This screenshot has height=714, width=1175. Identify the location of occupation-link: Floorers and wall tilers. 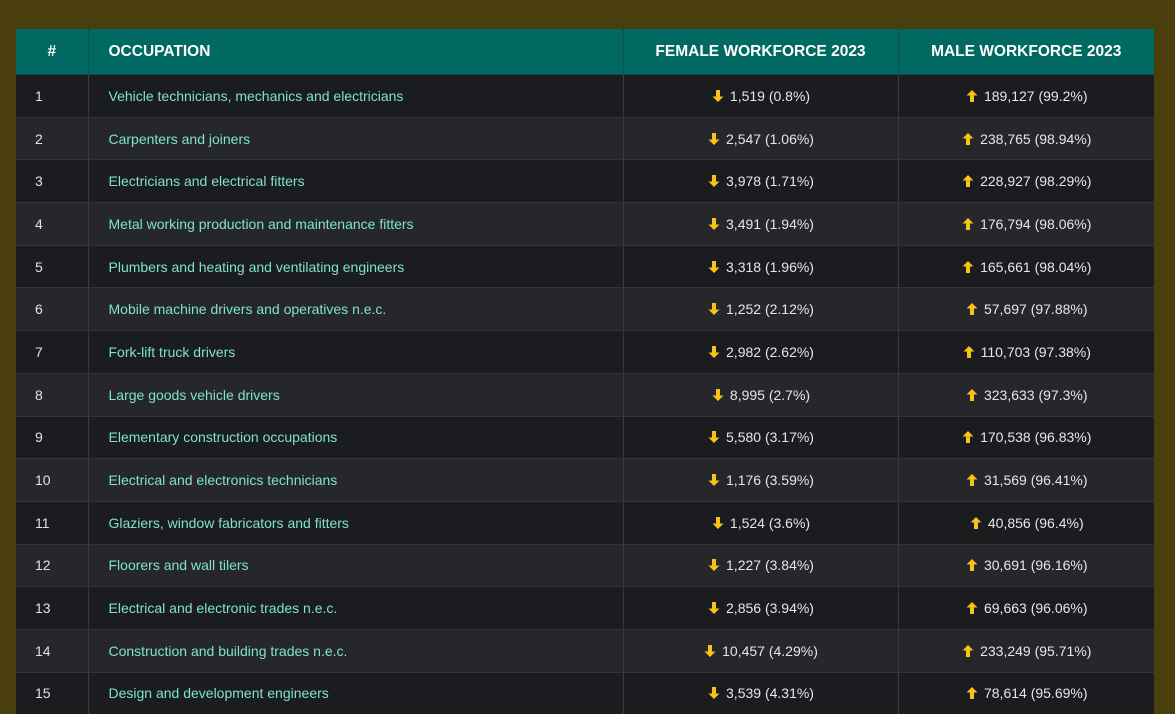
(178, 565).